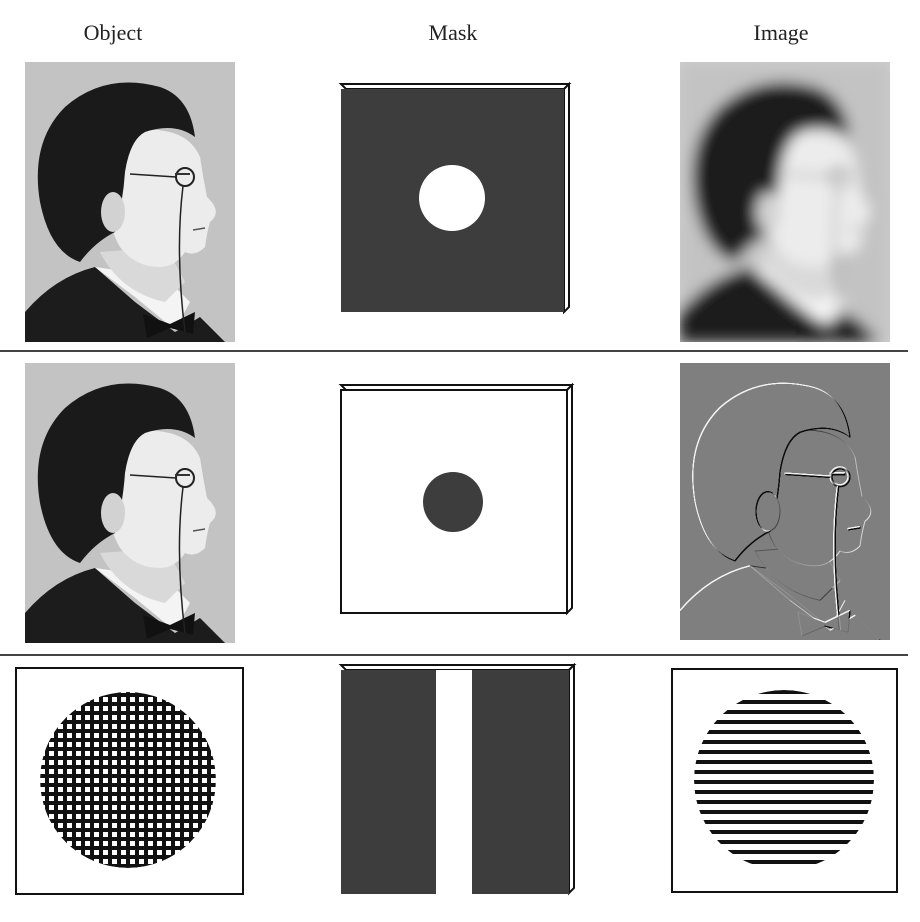 The height and width of the screenshot is (922, 920). Describe the element at coordinates (785, 501) in the screenshot. I see `row2-image-edge-portrait` at that location.